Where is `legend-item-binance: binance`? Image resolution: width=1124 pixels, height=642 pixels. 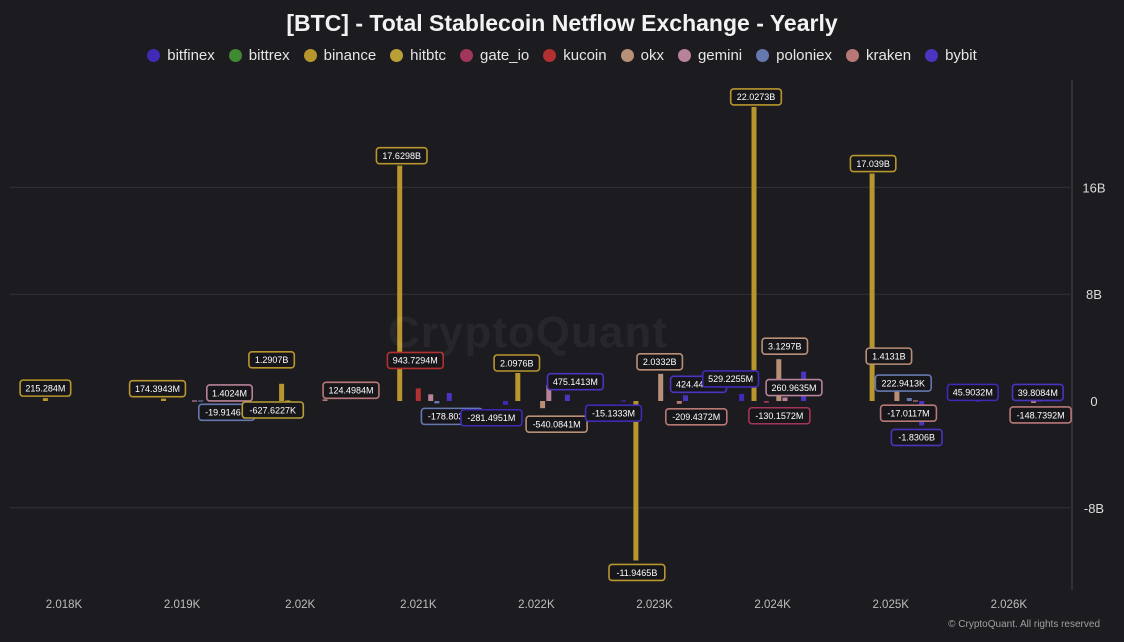 legend-item-binance: binance is located at coordinates (339, 55).